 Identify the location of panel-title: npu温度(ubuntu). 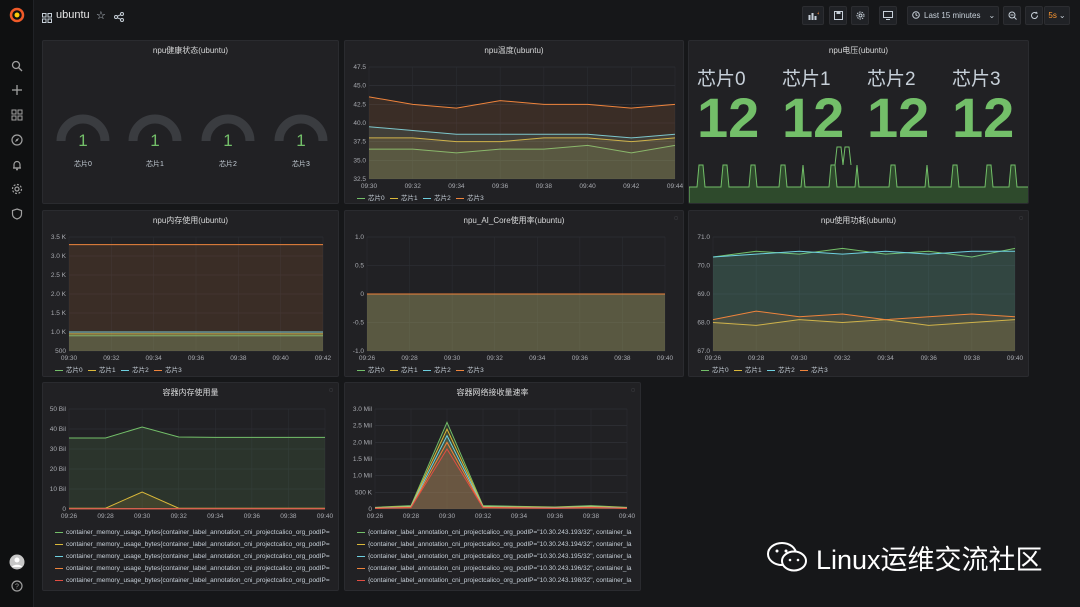
(514, 50).